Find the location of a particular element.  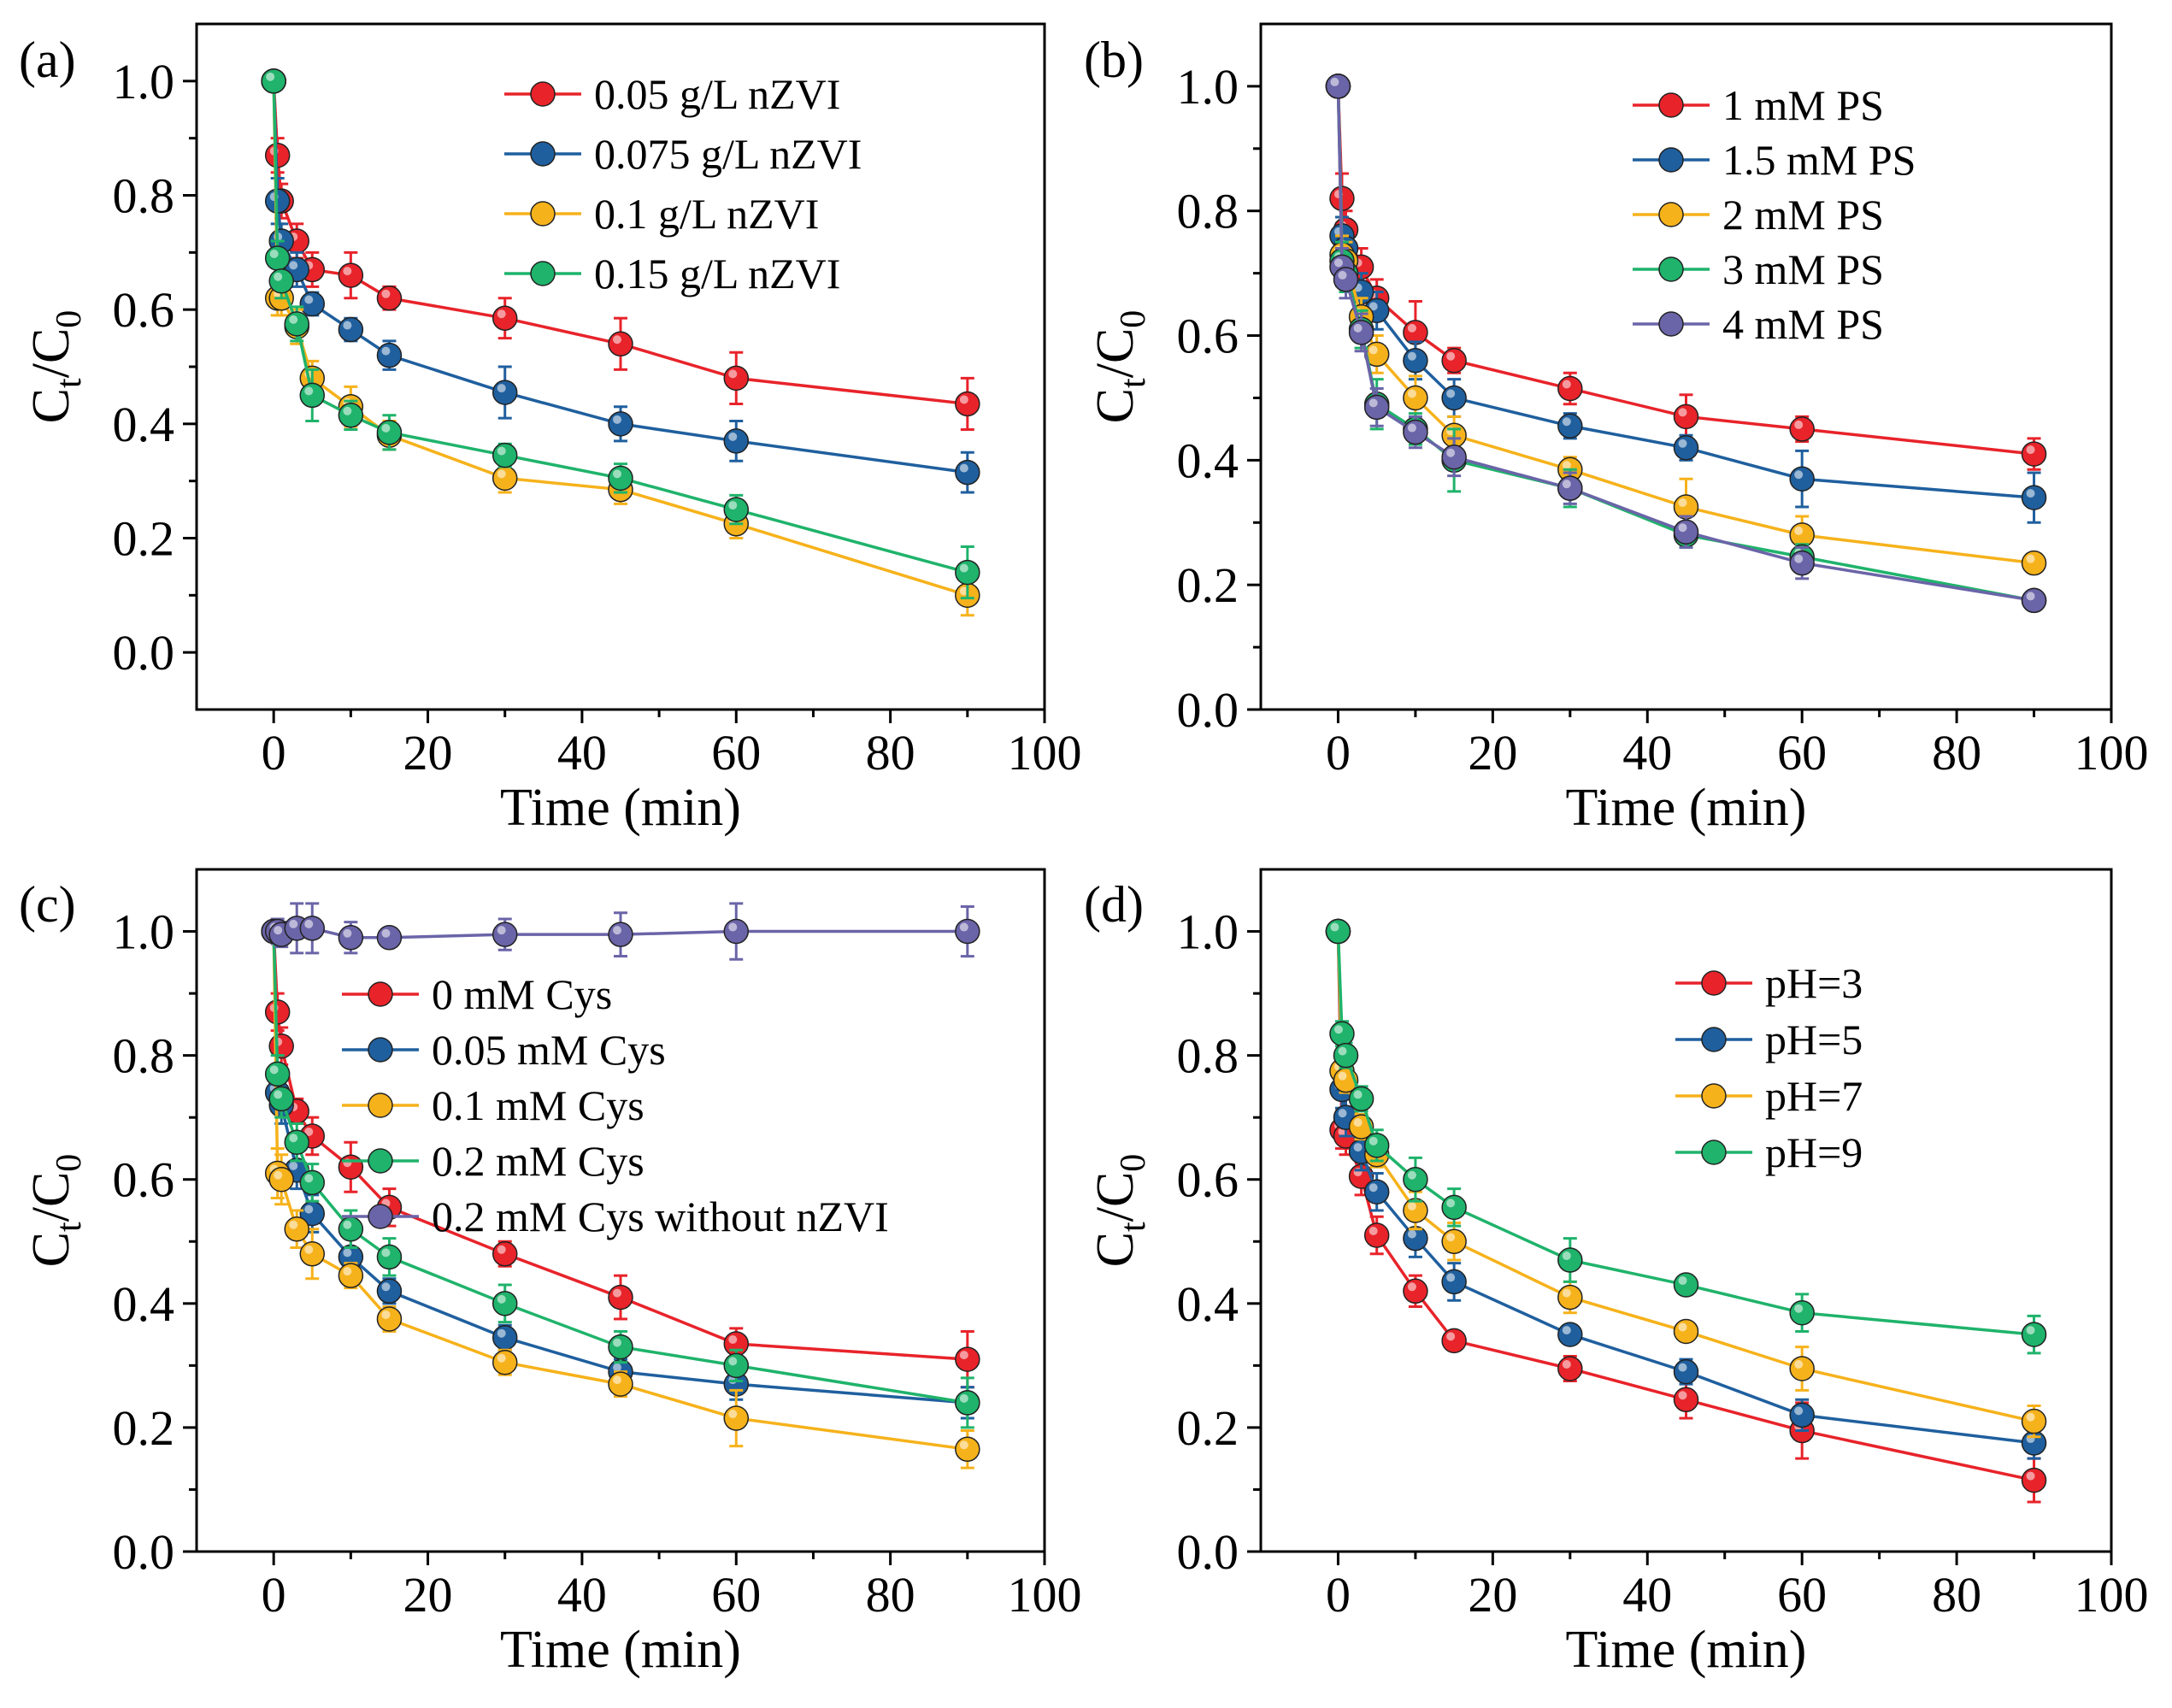

y-axis-title-slash: /C is located at coordinates (1116, 354).